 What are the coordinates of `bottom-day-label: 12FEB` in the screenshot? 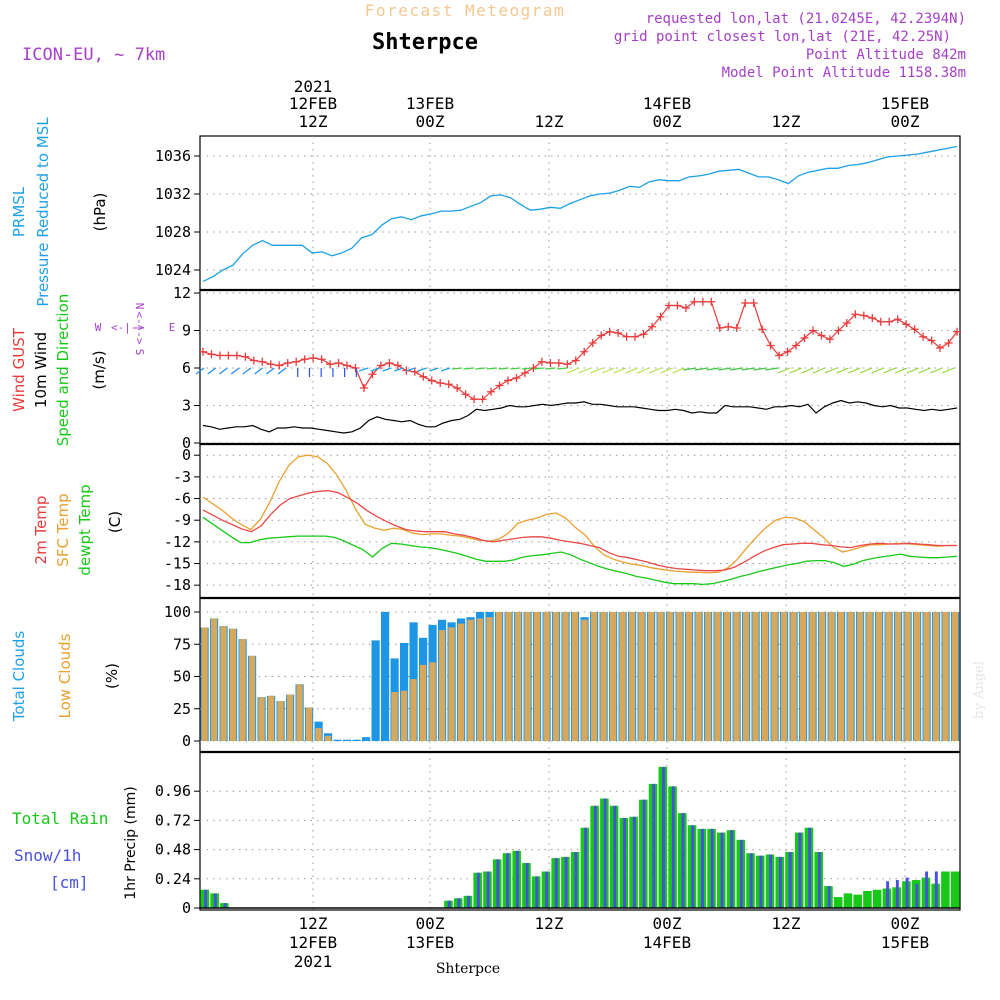 It's located at (313, 942).